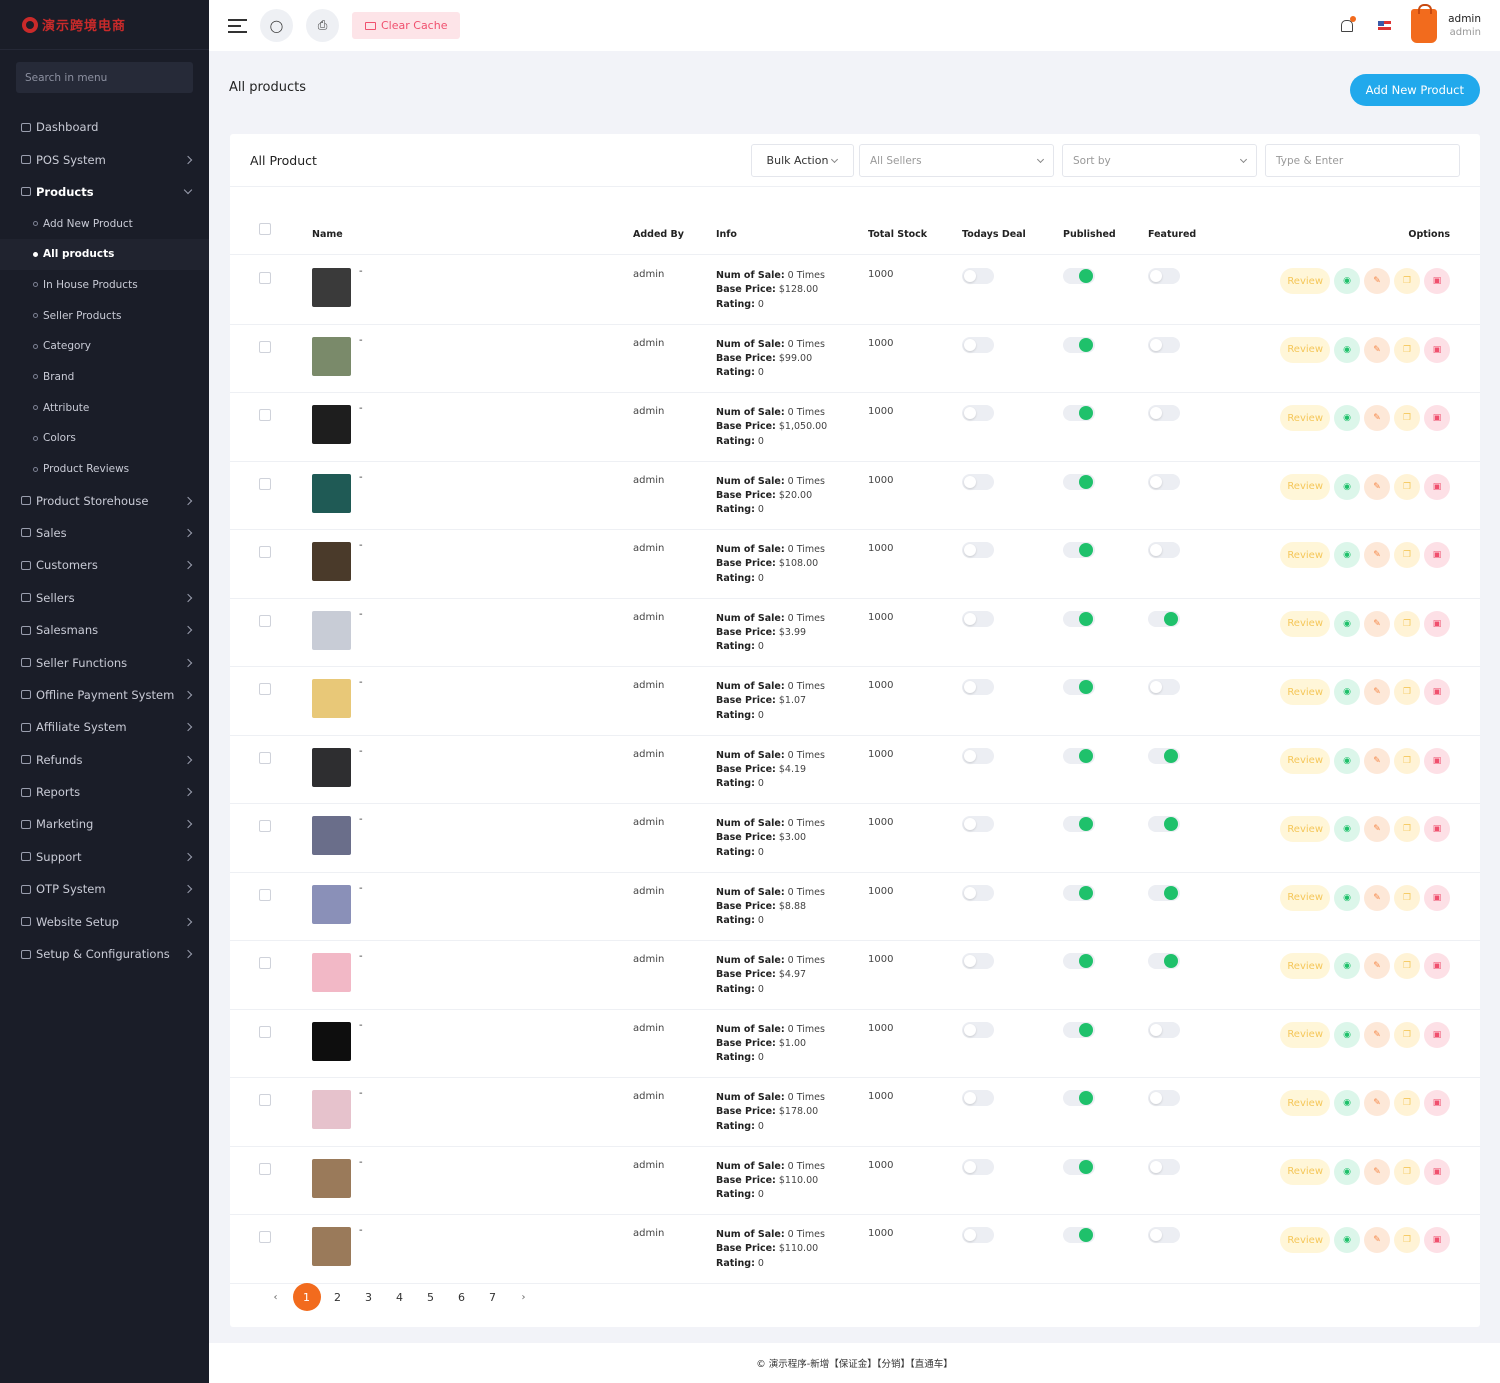  I want to click on sidebar-item-setup-configurations: Setup & Configurations, so click(104, 954).